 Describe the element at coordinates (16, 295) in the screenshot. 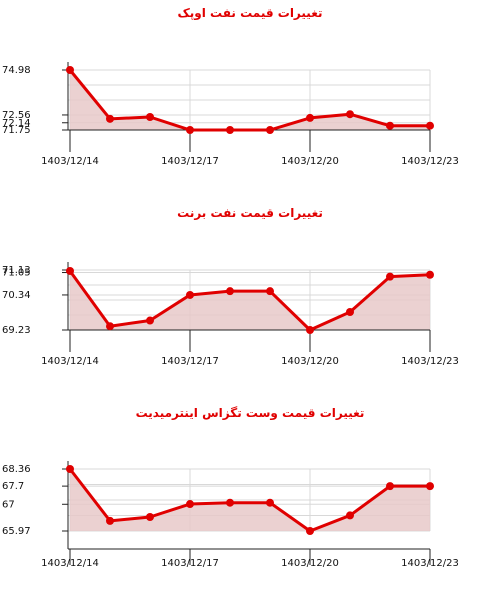

I see `y-tick-label: 70.34` at that location.